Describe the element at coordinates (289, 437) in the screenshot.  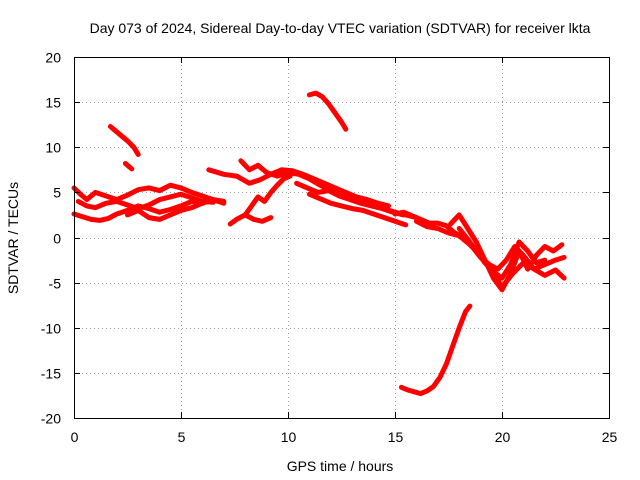
I see `x-tick-label: 10` at that location.